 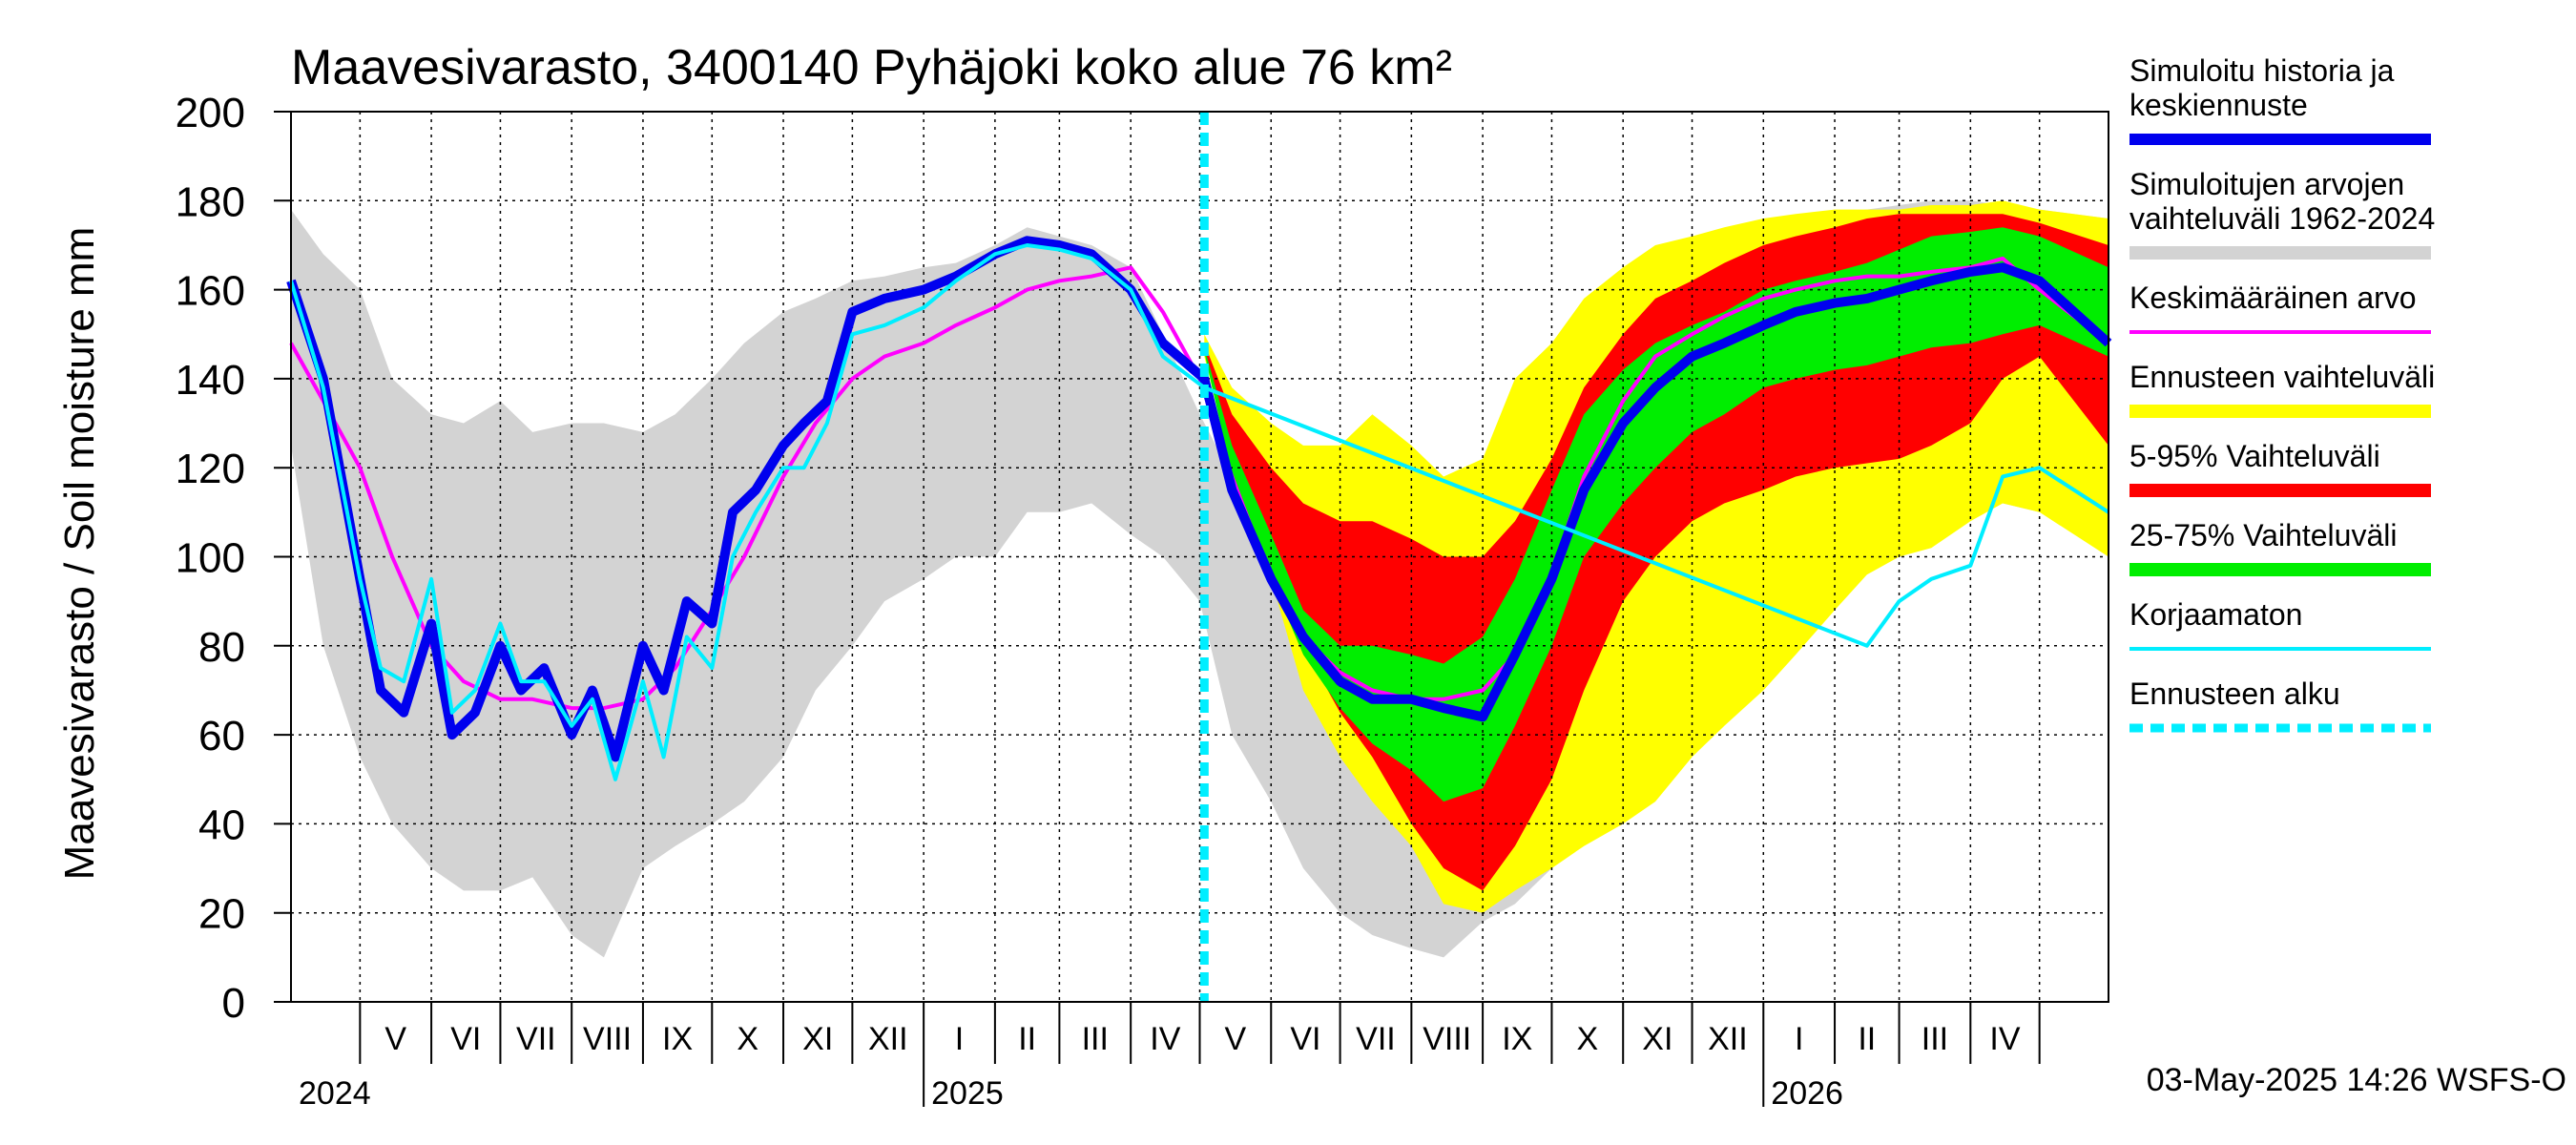 I want to click on timestamp-label: 03-May-2025 14:26 WSFS-O, so click(x=2356, y=1080).